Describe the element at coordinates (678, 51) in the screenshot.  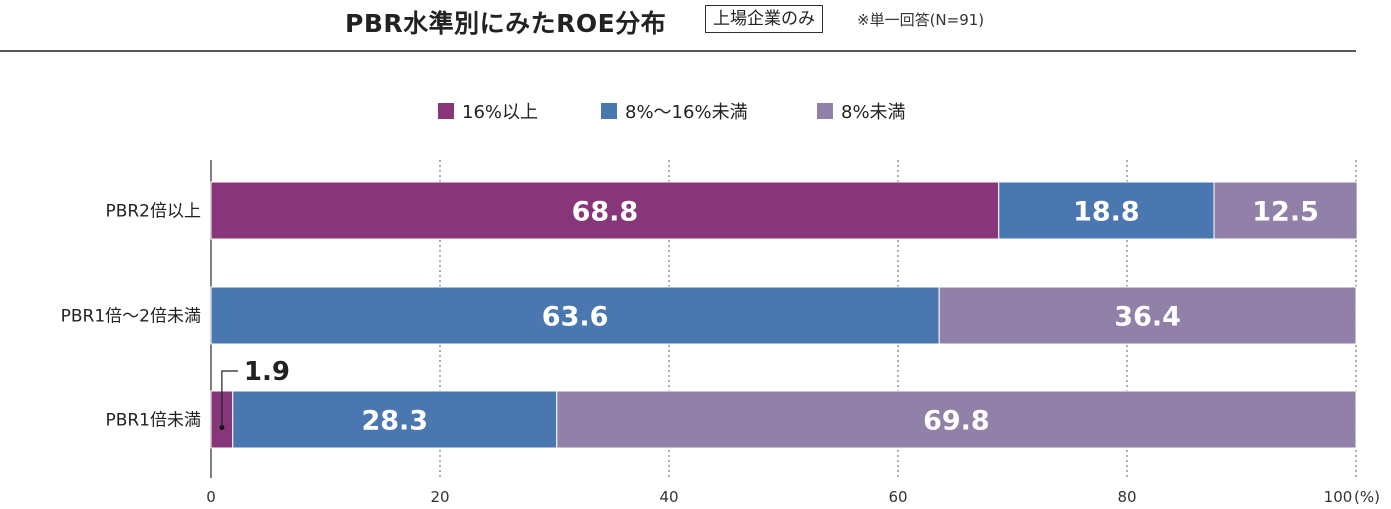
I see `title-rule` at that location.